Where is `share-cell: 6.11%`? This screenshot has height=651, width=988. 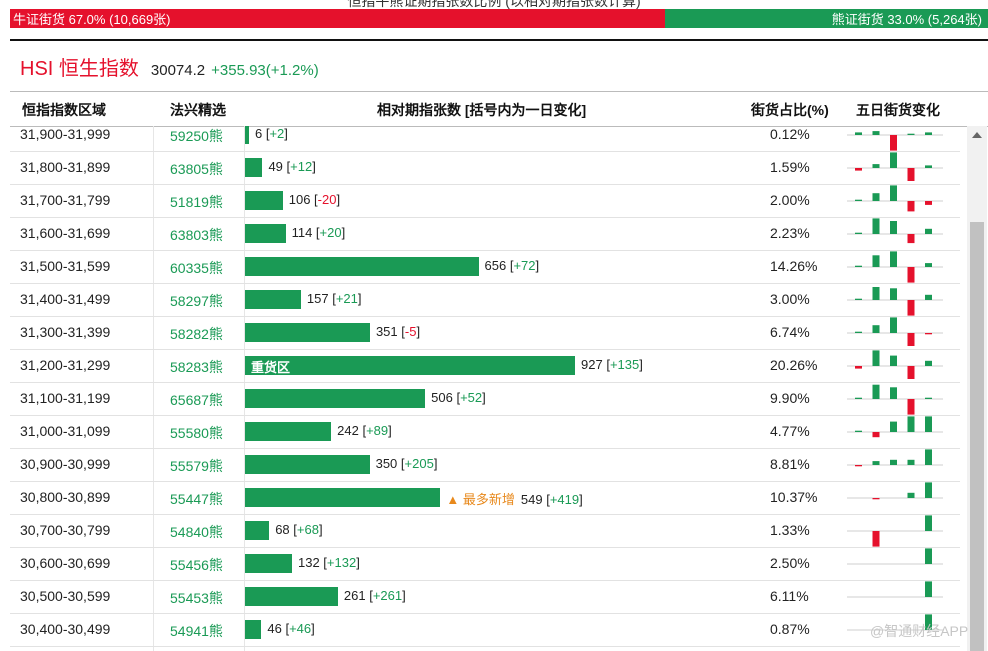
share-cell: 6.11% is located at coordinates (789, 596).